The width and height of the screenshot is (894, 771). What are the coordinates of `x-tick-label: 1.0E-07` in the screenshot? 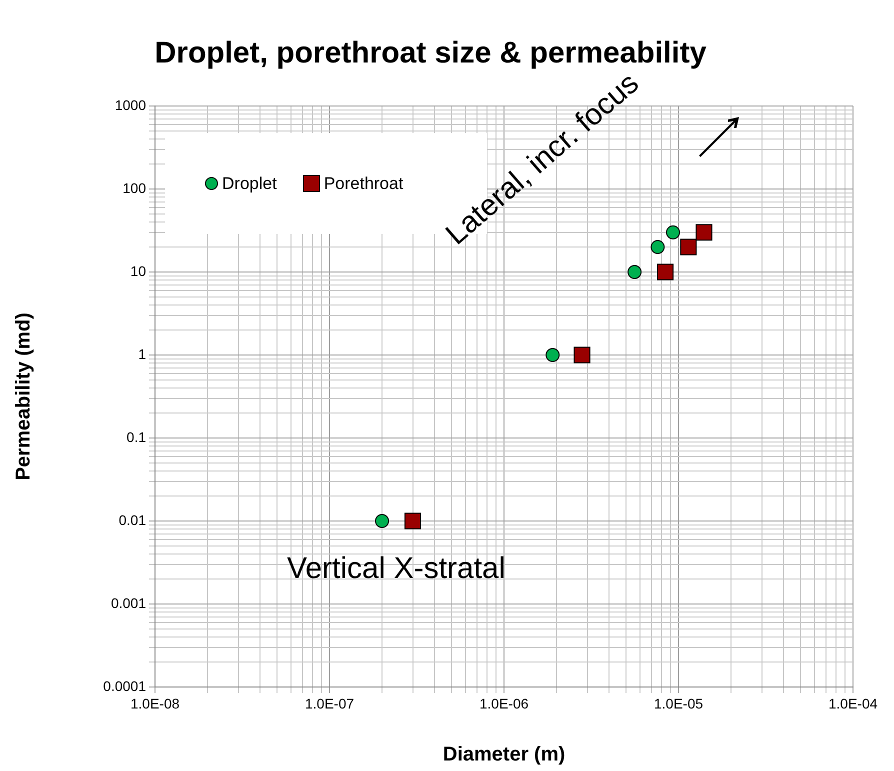 It's located at (329, 703).